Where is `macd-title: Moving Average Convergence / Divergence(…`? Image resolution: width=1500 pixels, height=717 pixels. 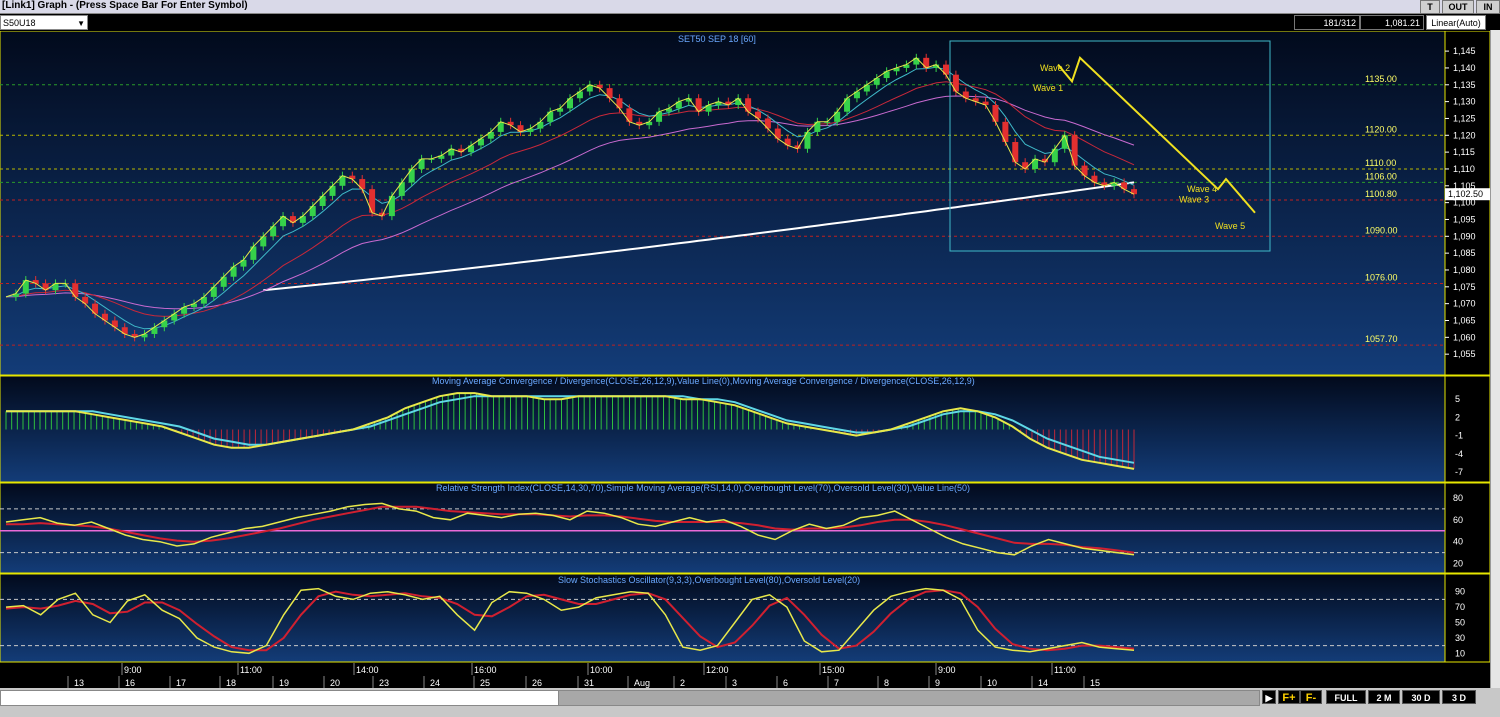 macd-title: Moving Average Convergence / Divergence(… is located at coordinates (703, 381).